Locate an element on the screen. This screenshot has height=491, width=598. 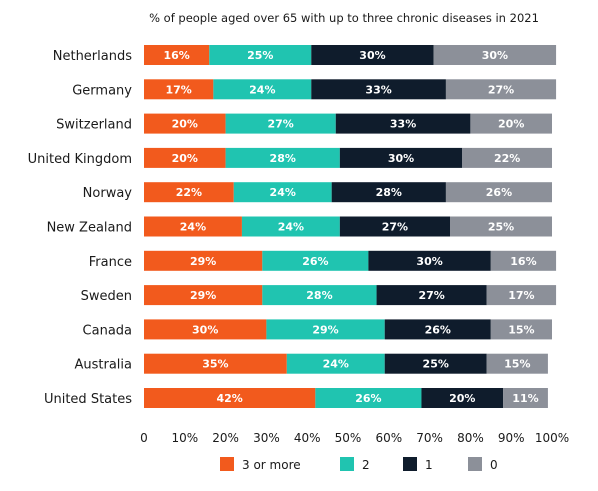
legend-label-0: 0 is located at coordinates (494, 465).